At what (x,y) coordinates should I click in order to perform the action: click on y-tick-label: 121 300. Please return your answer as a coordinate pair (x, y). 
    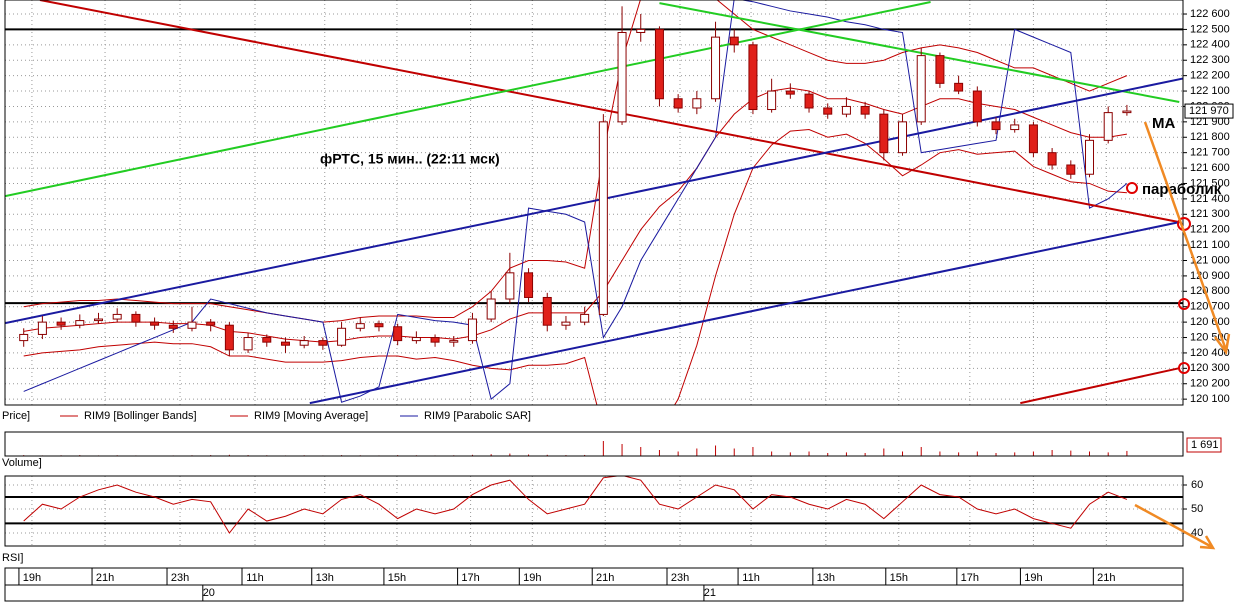
    Looking at the image, I should click on (1210, 214).